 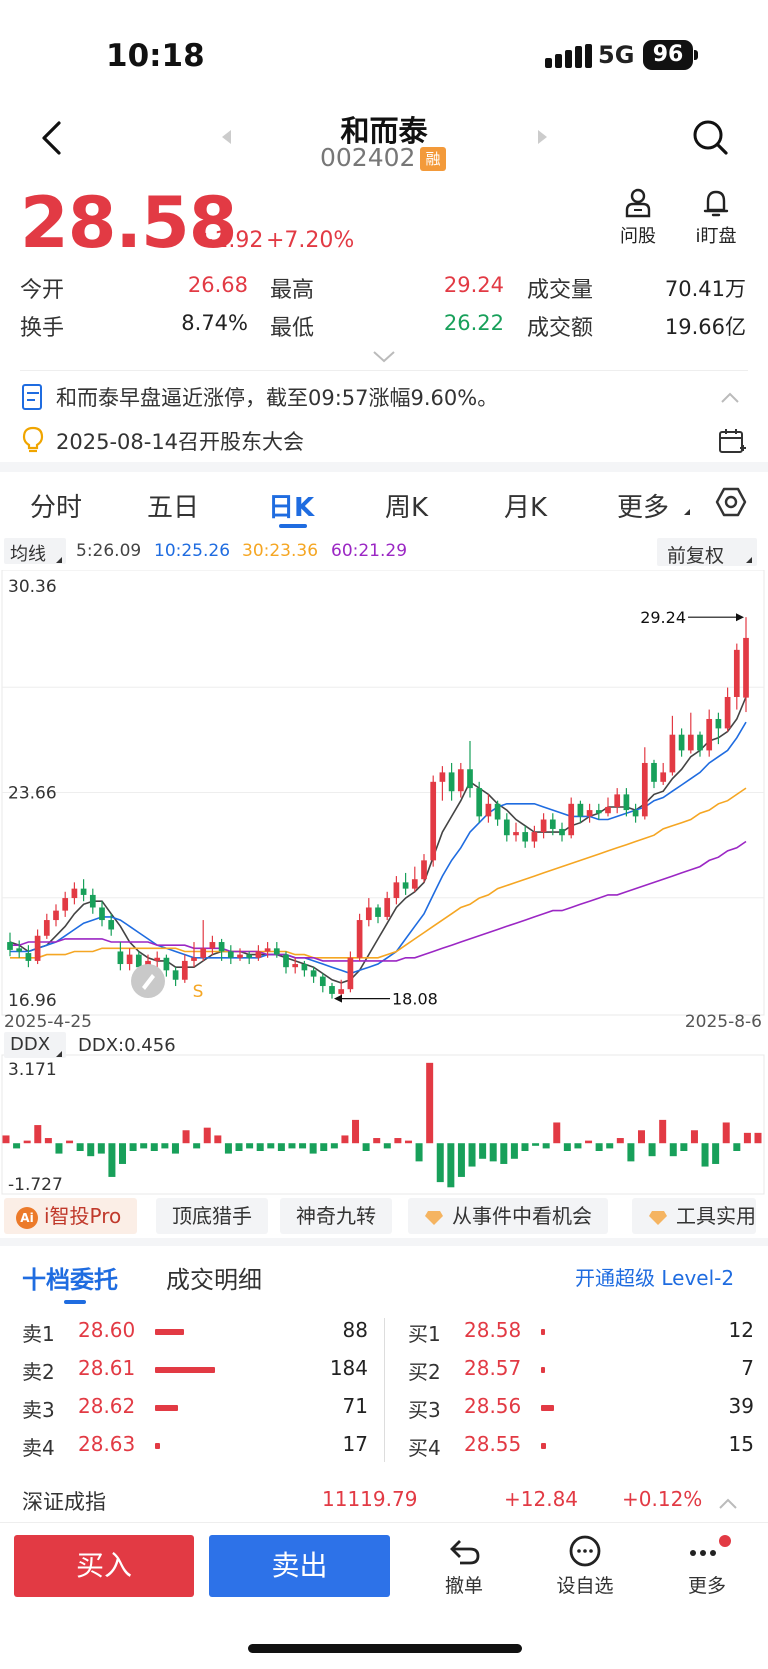 I want to click on ask-level-row: 卖4 28.63 17, so click(x=195, y=1447).